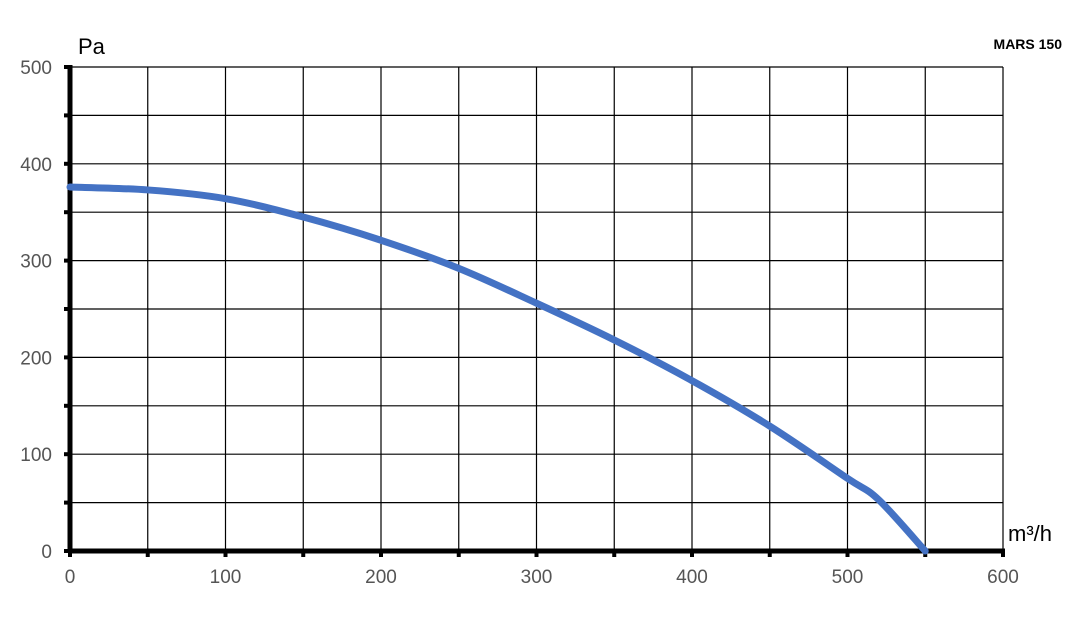 Image resolution: width=1084 pixels, height=625 pixels. I want to click on y-tick-label: 100, so click(36, 455).